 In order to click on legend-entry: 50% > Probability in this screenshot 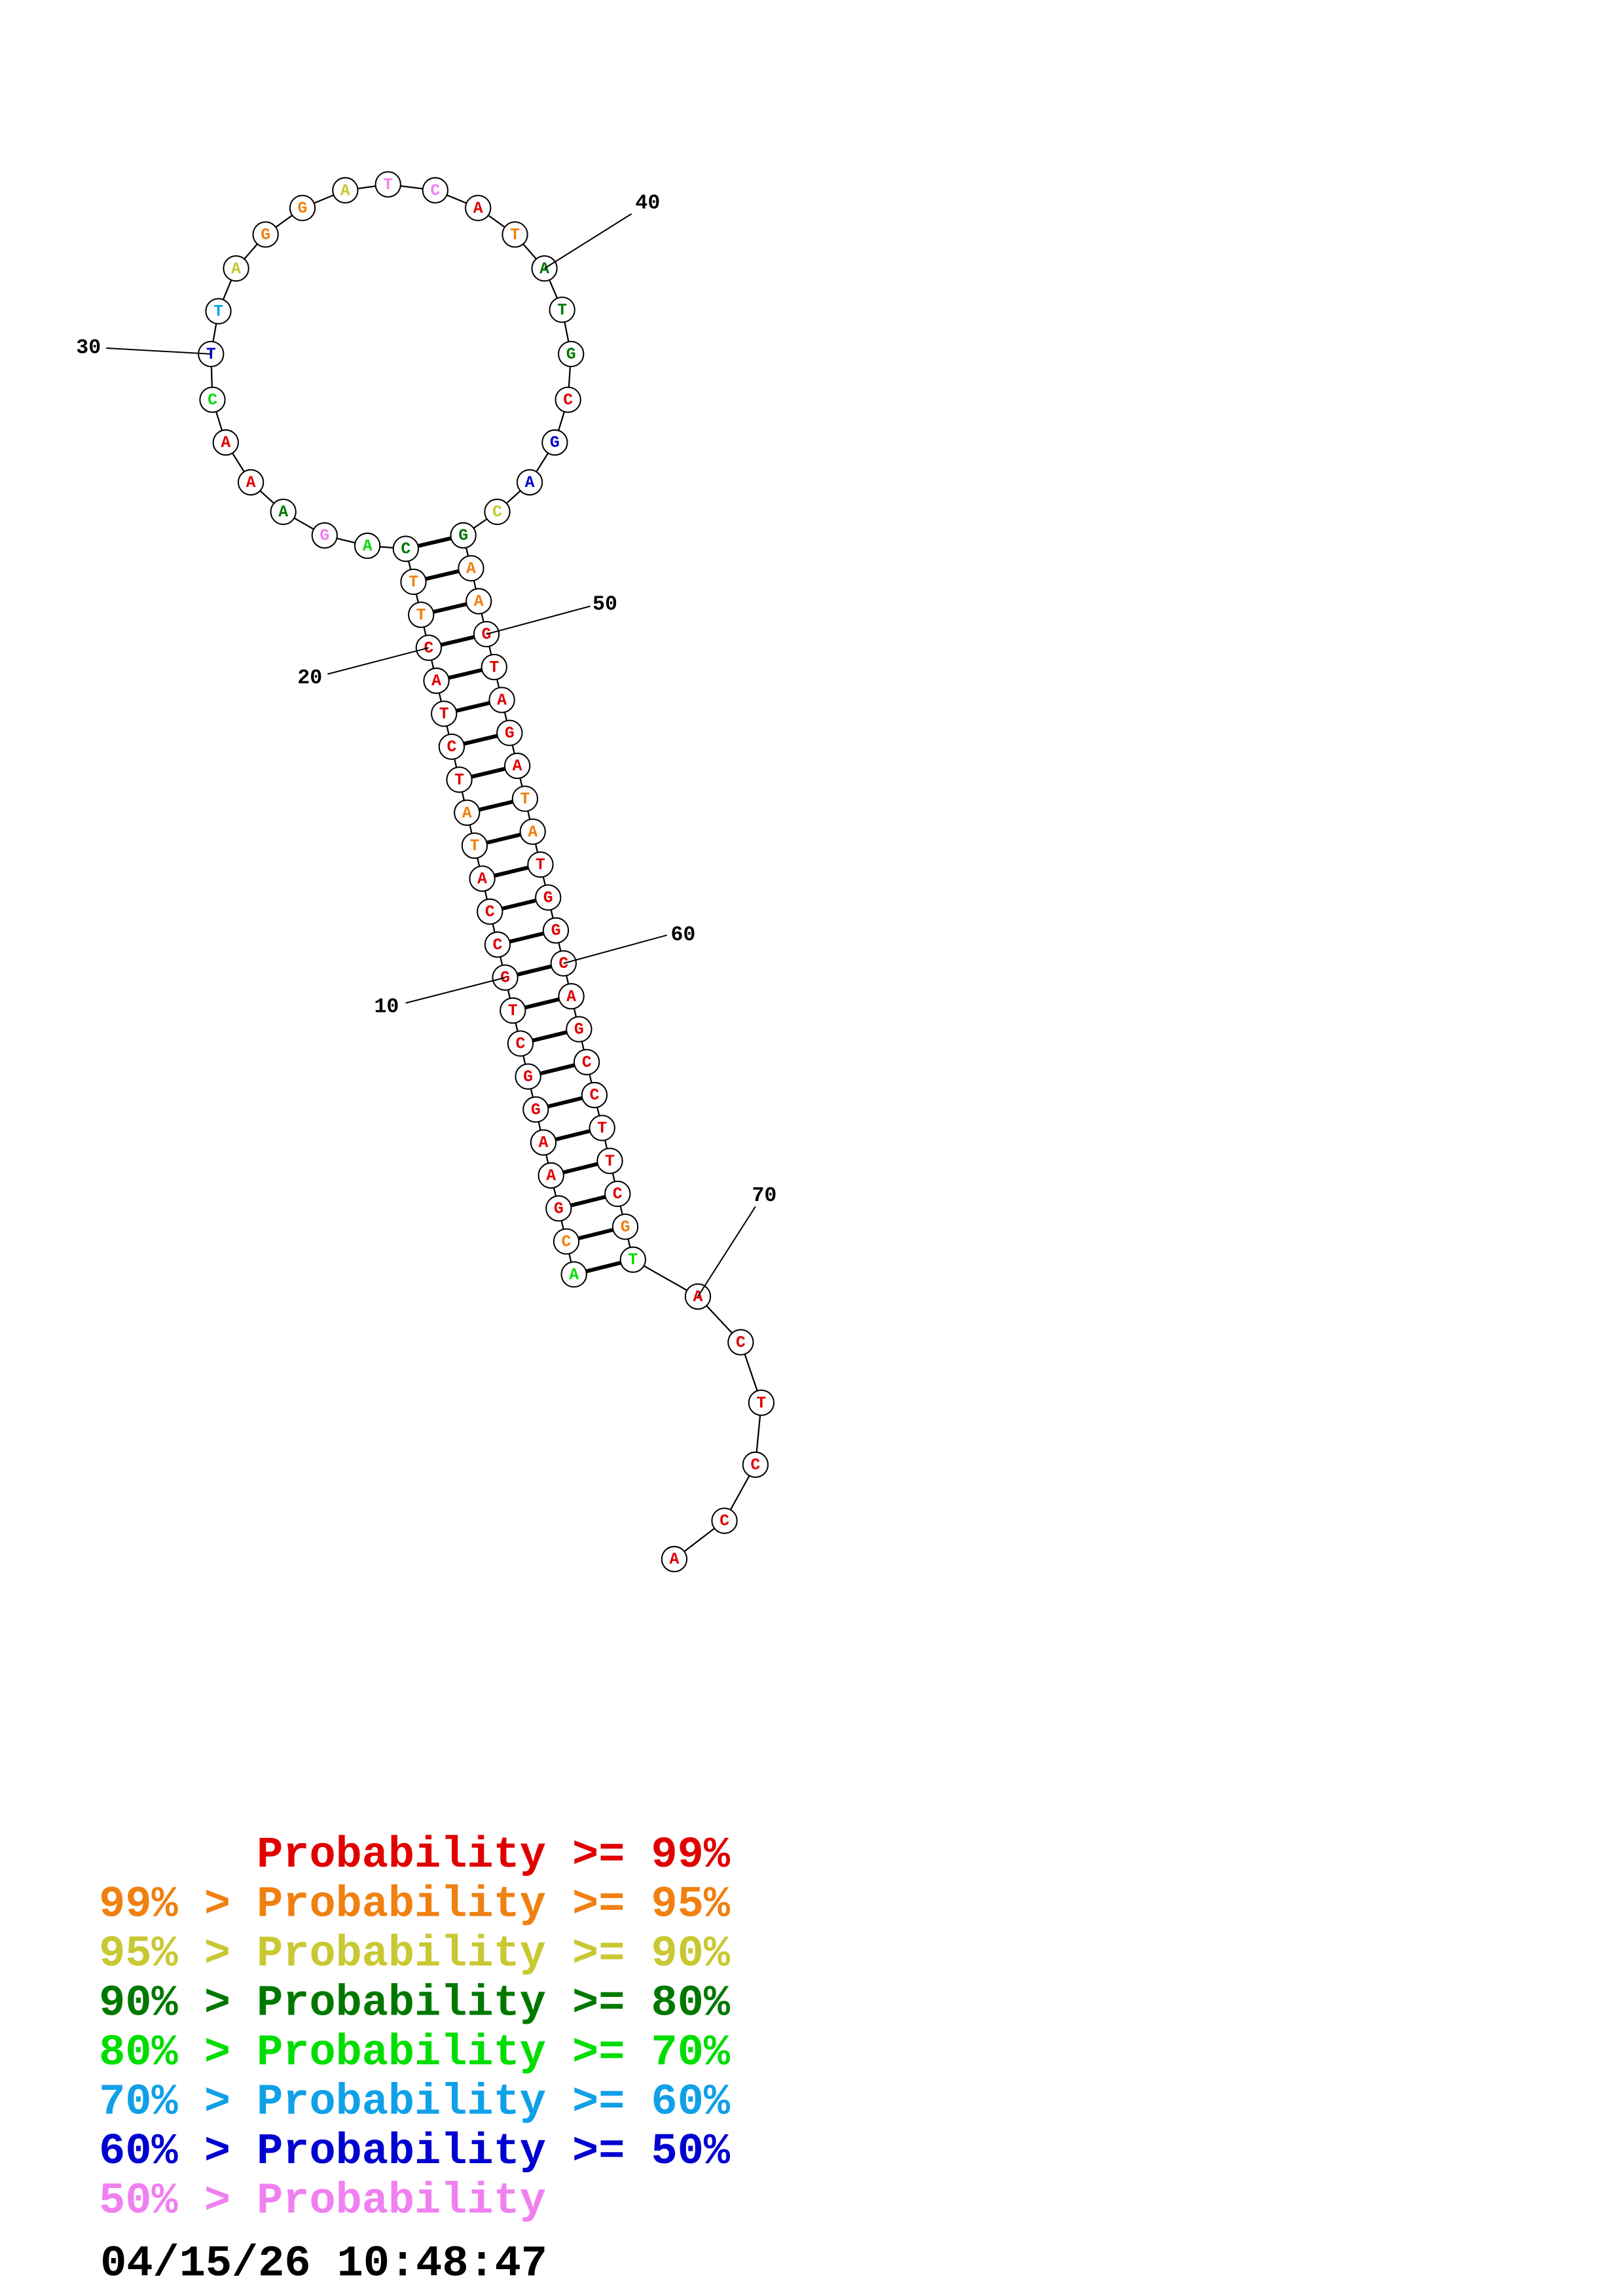, I will do `click(322, 2202)`.